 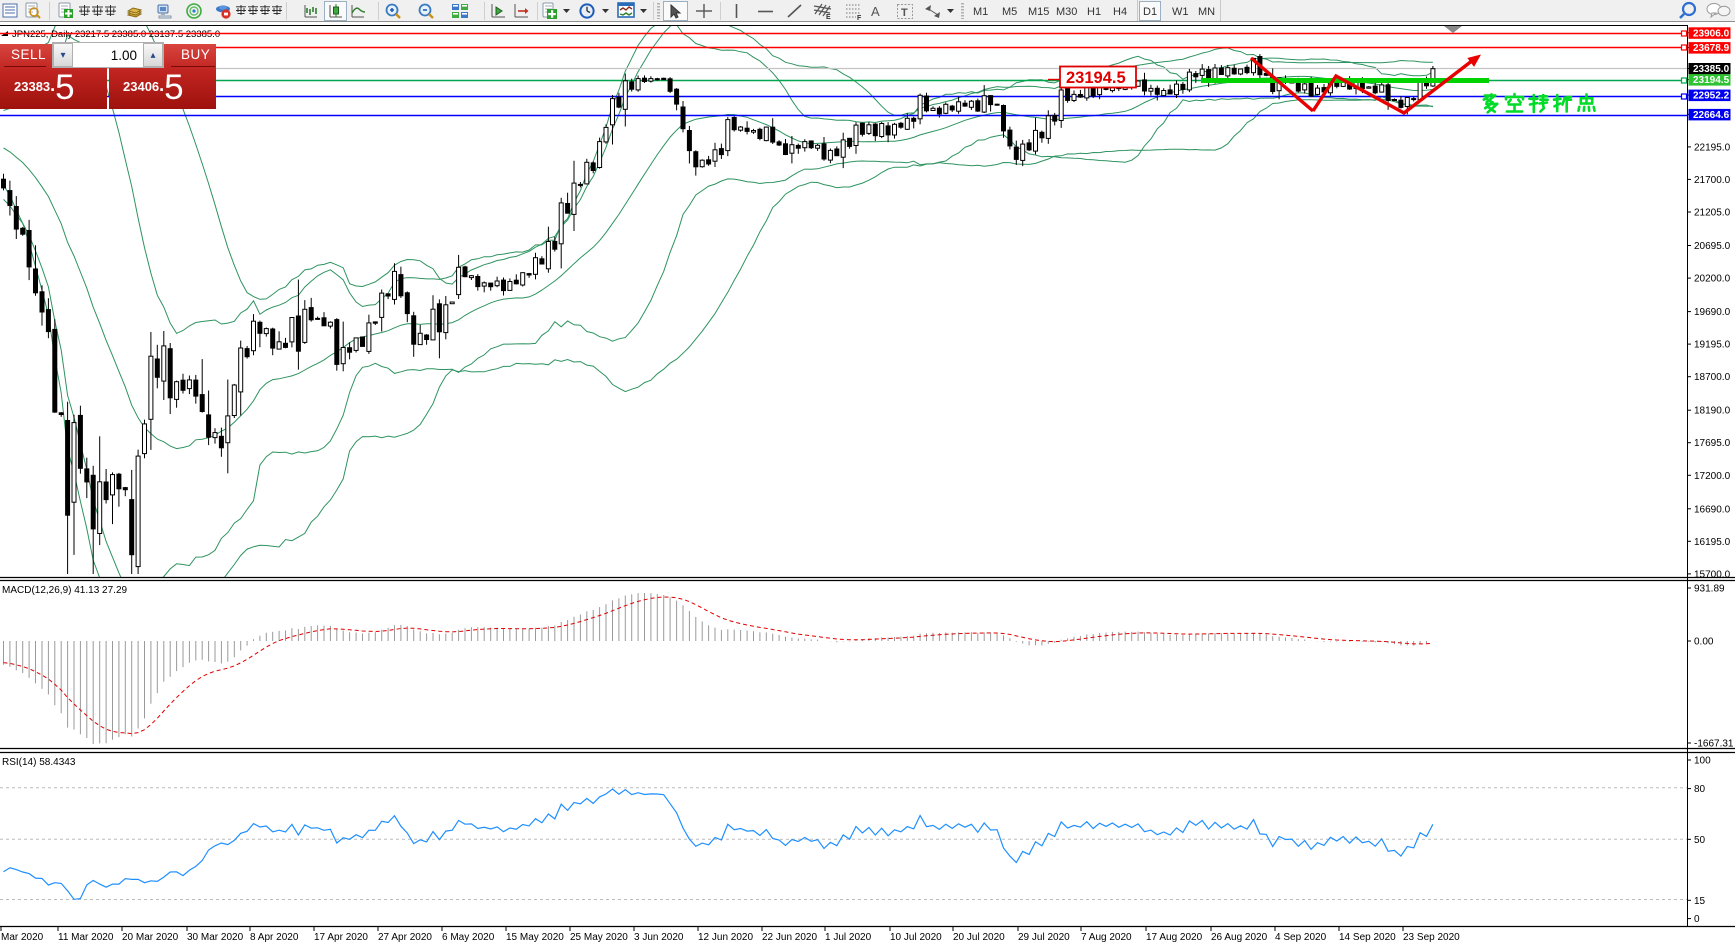 I want to click on svg-text: A, so click(x=875, y=11).